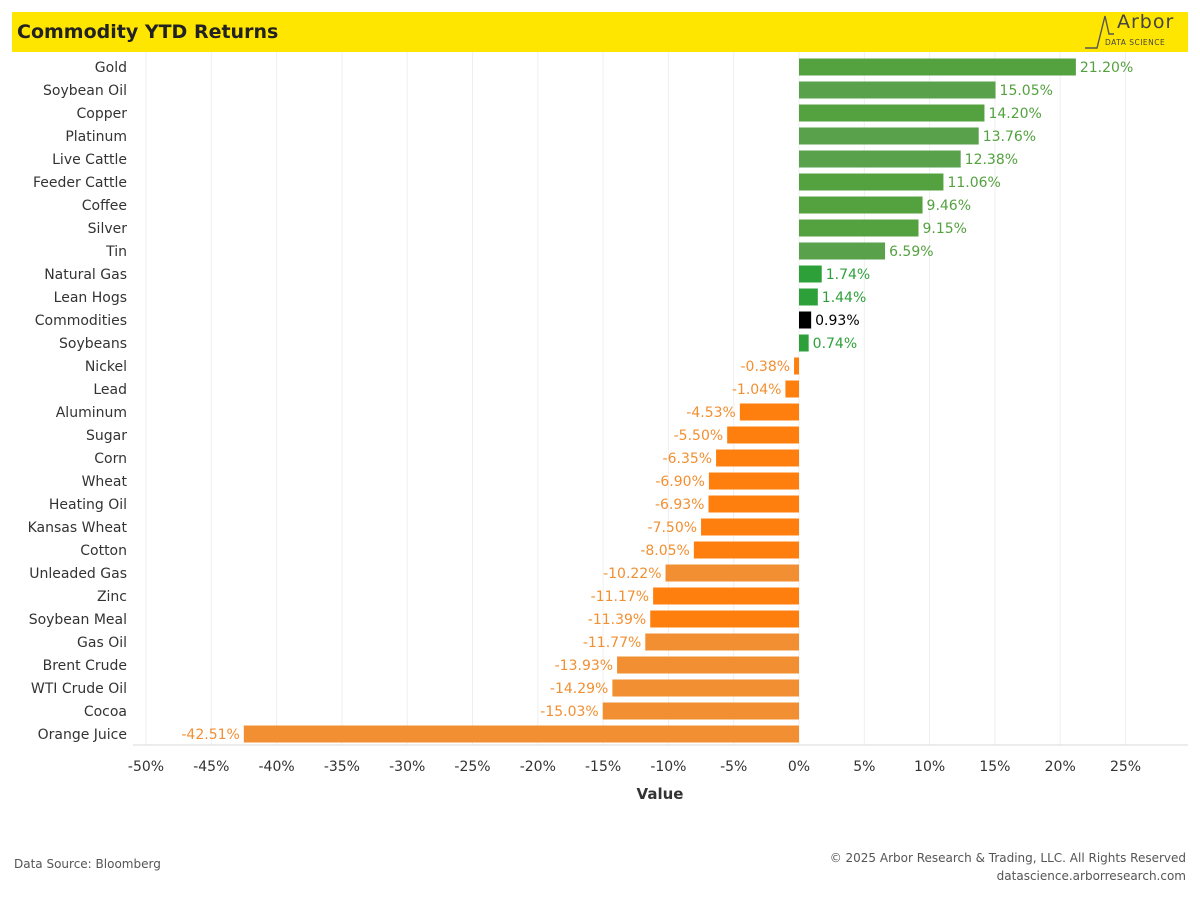  I want to click on data-label: 13.76%, so click(1009, 137).